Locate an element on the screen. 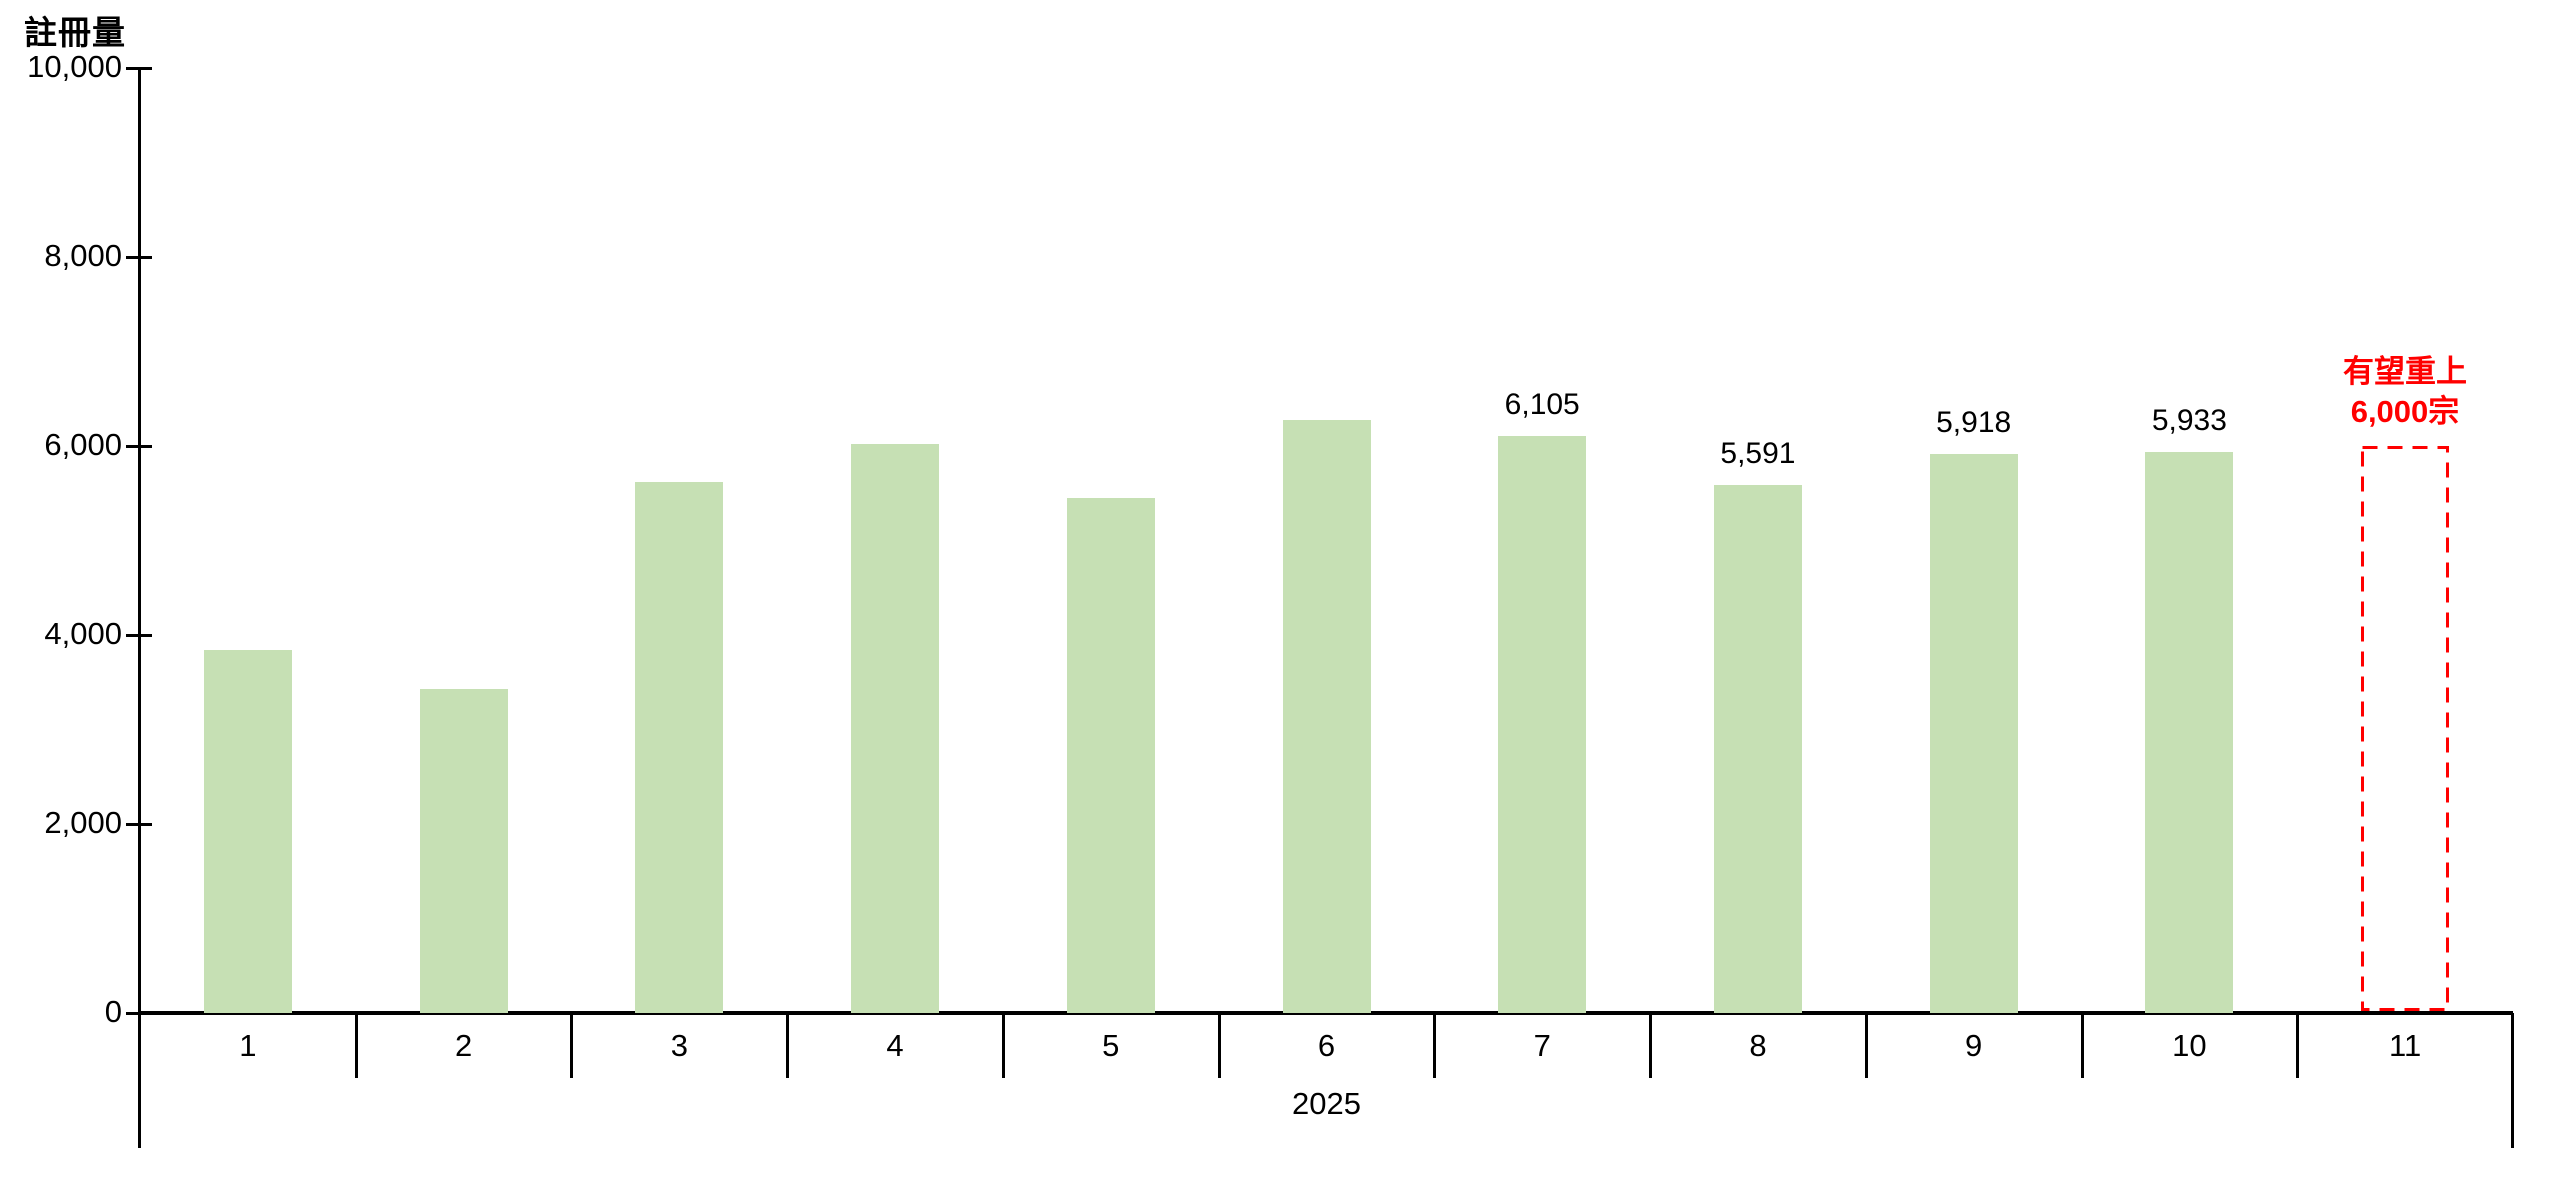 The image size is (2560, 1185). x-axis is located at coordinates (1326, 1013).